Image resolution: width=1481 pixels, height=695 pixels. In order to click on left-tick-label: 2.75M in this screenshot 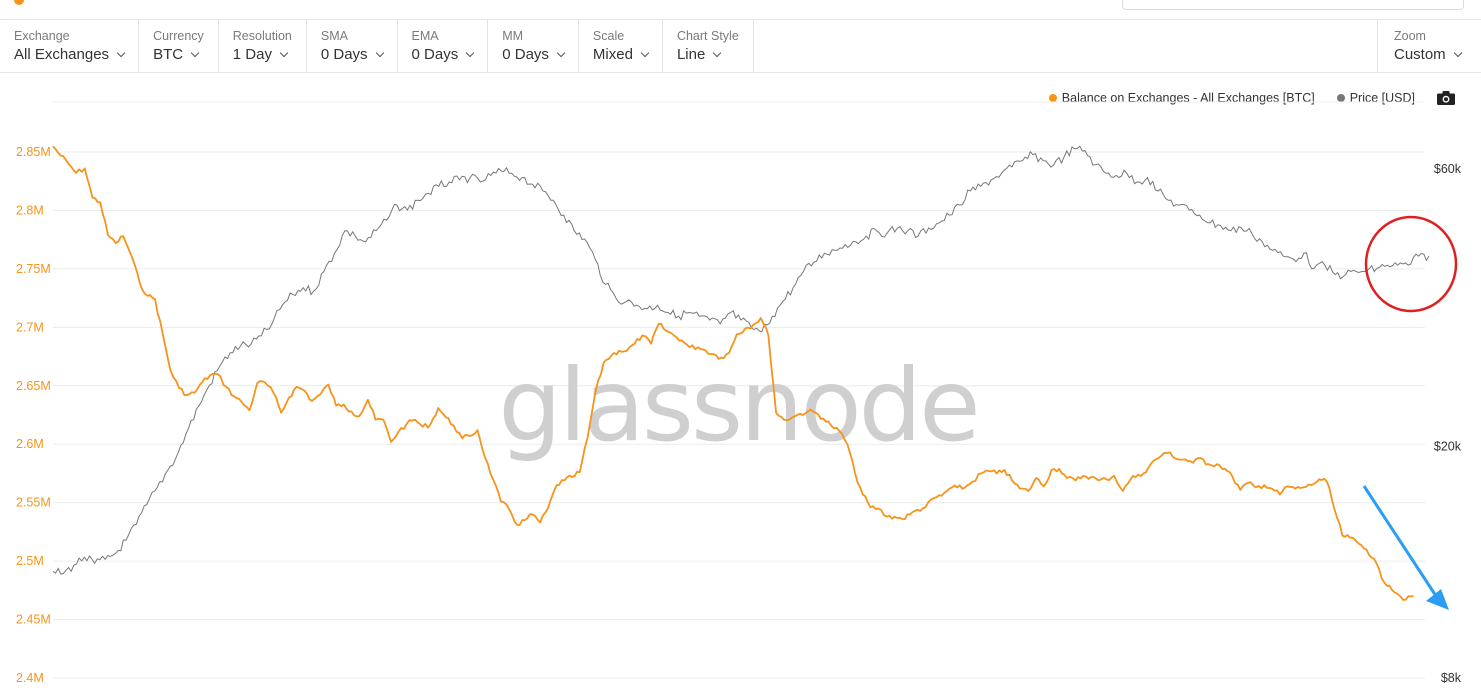, I will do `click(33, 269)`.